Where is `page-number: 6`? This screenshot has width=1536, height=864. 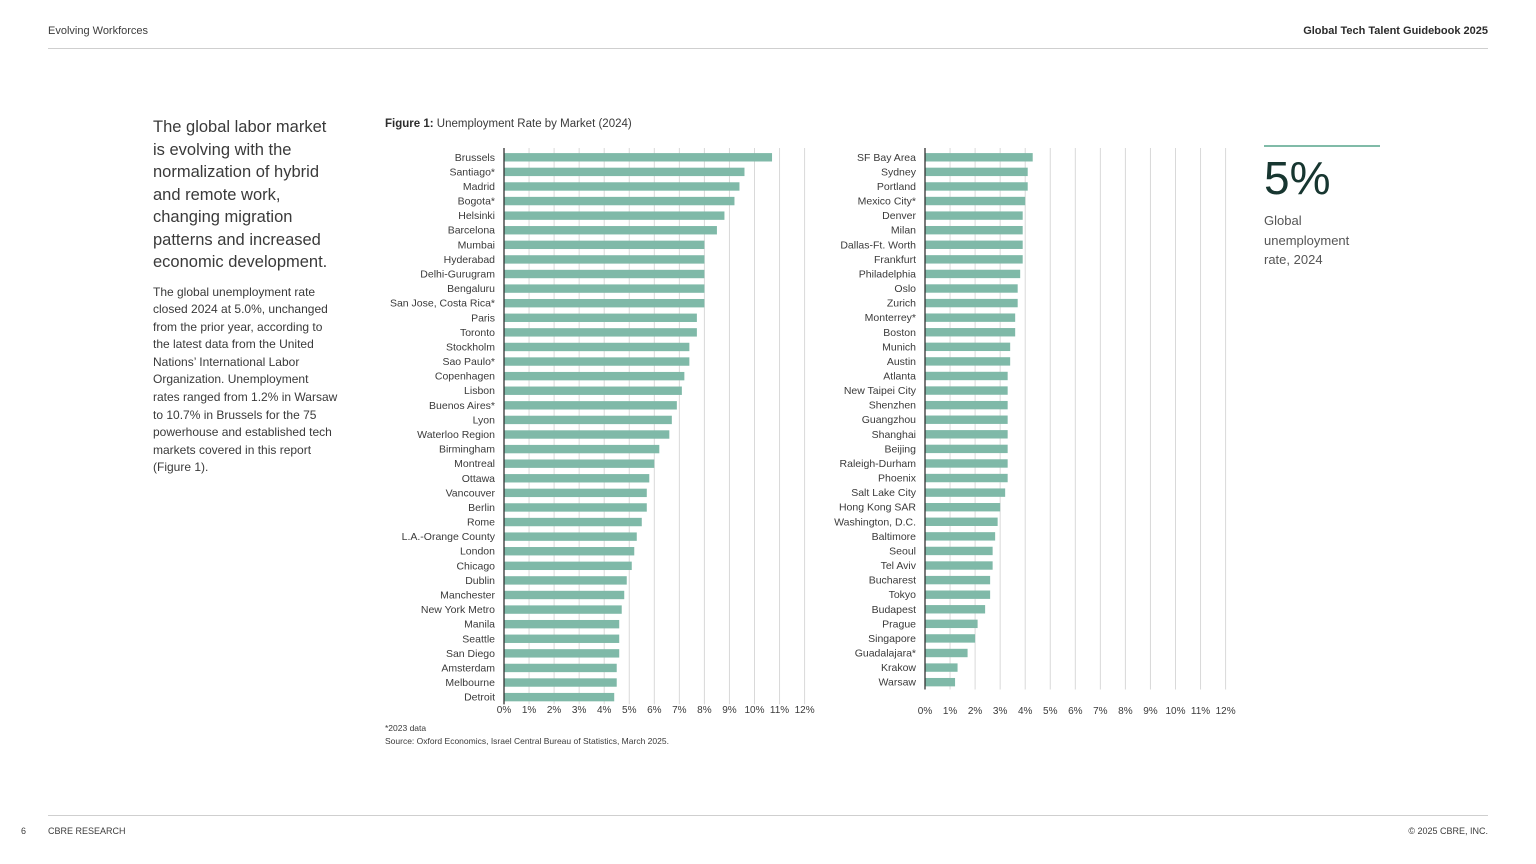
page-number: 6 is located at coordinates (24, 831).